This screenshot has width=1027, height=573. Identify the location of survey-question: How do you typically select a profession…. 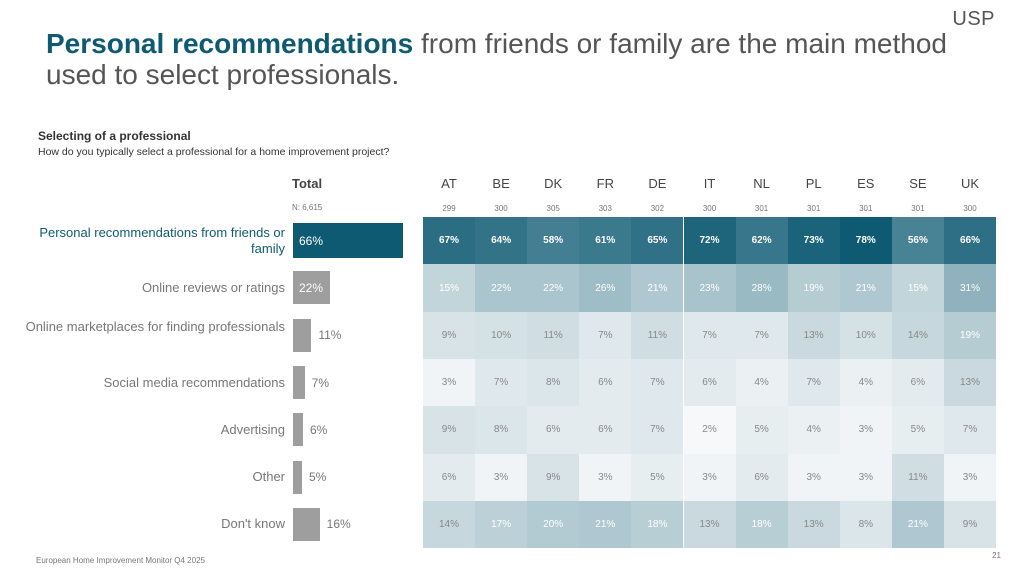
(214, 152).